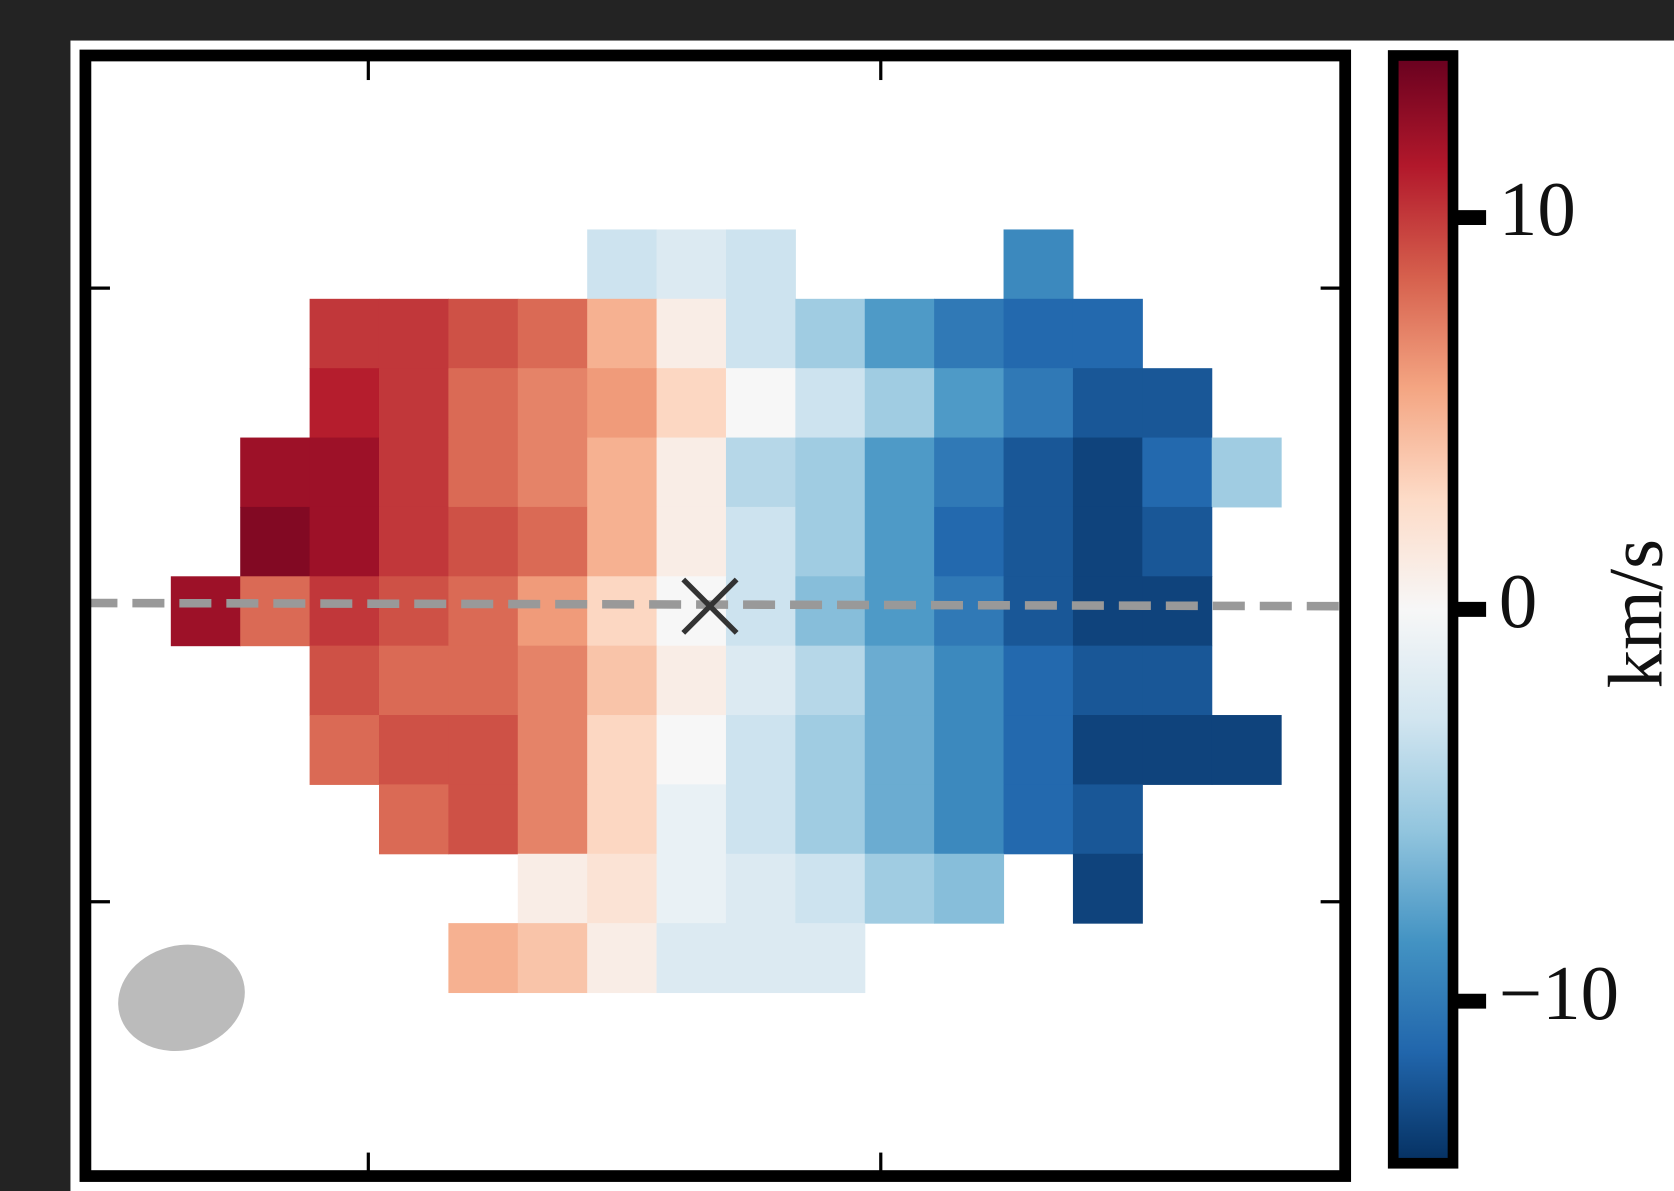 The image size is (1674, 1191). I want to click on colorbar-tick-label: 0, so click(1518, 601).